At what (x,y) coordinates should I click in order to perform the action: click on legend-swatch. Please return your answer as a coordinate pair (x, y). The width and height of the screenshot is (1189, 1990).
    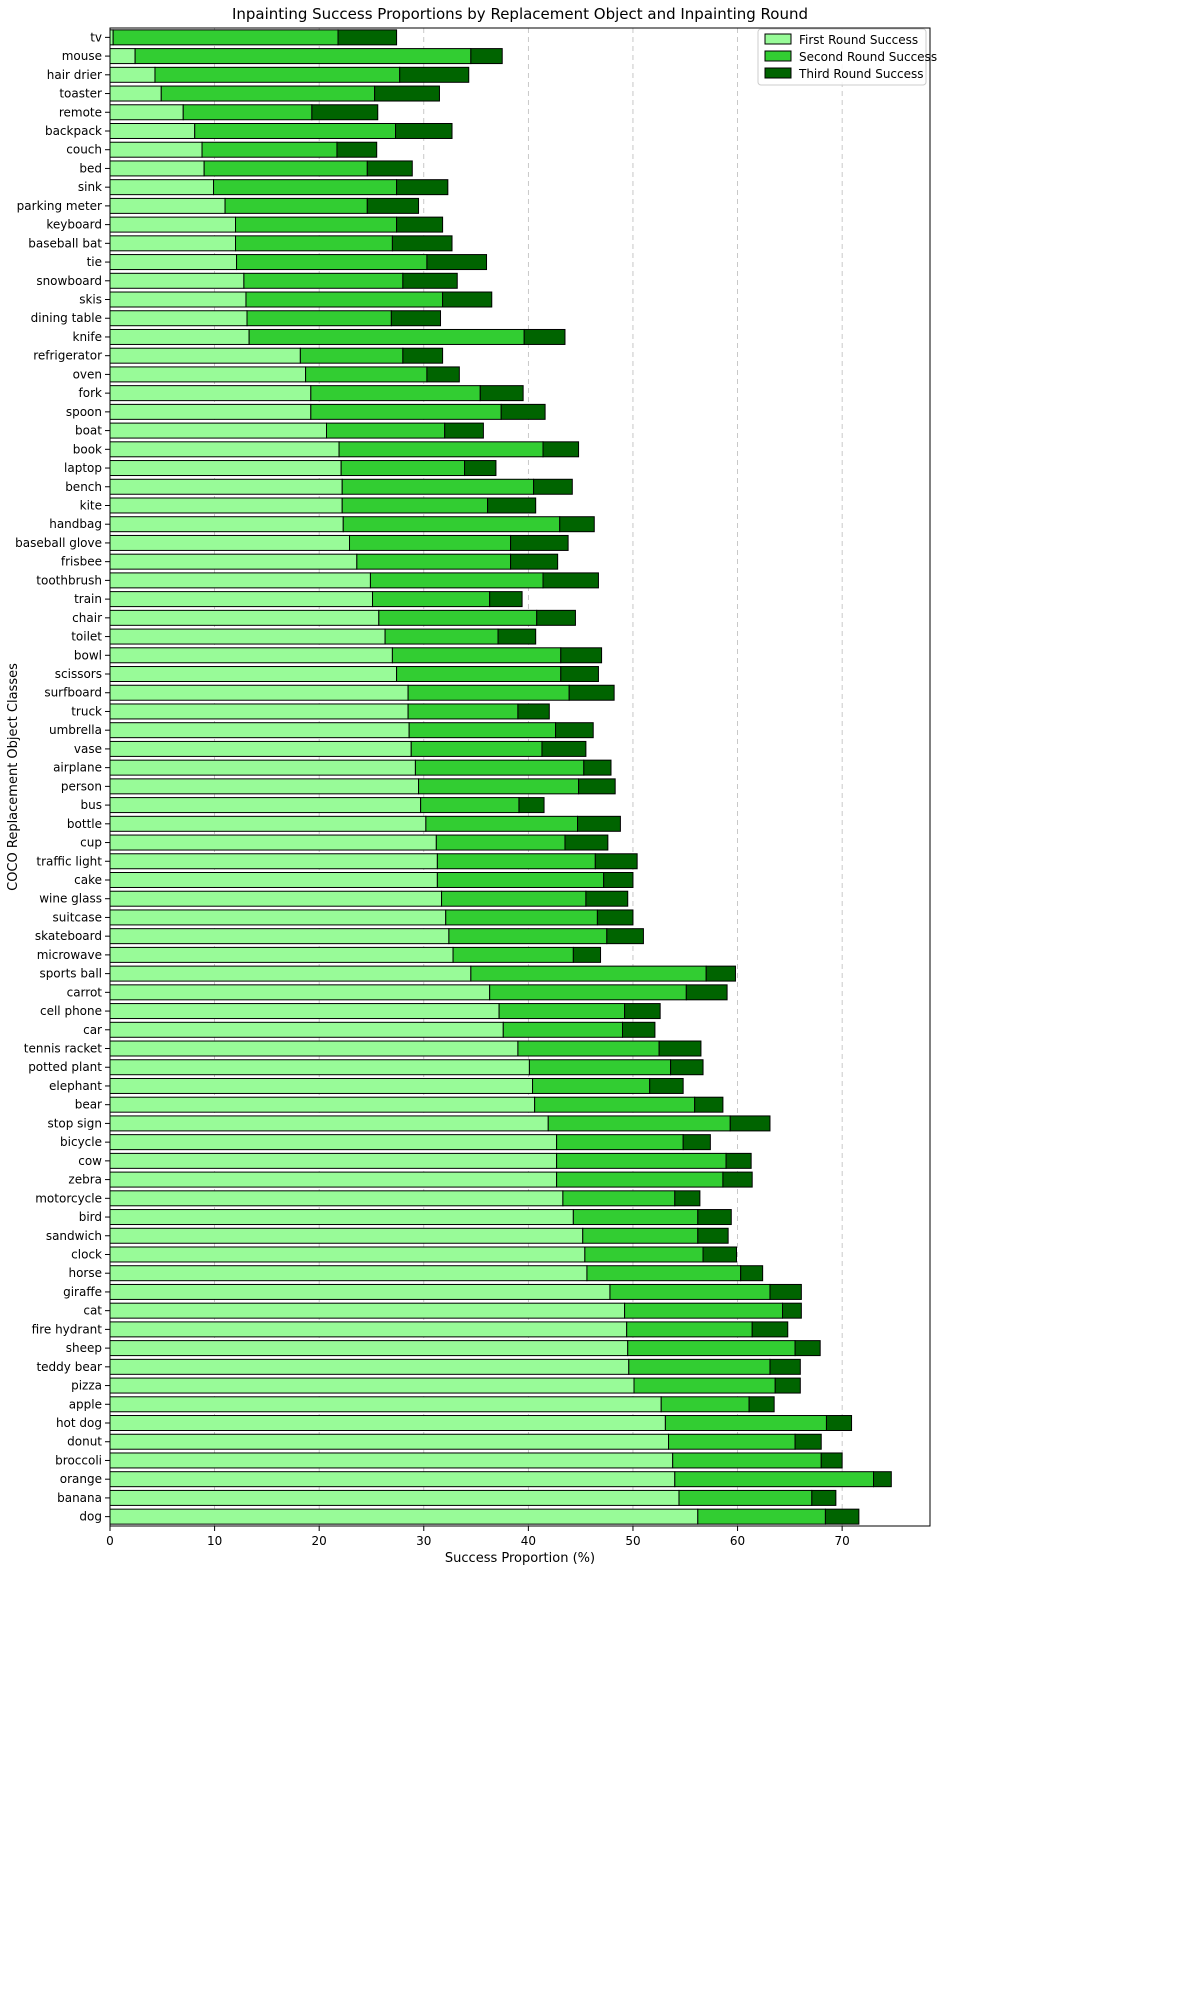
    Looking at the image, I should click on (778, 39).